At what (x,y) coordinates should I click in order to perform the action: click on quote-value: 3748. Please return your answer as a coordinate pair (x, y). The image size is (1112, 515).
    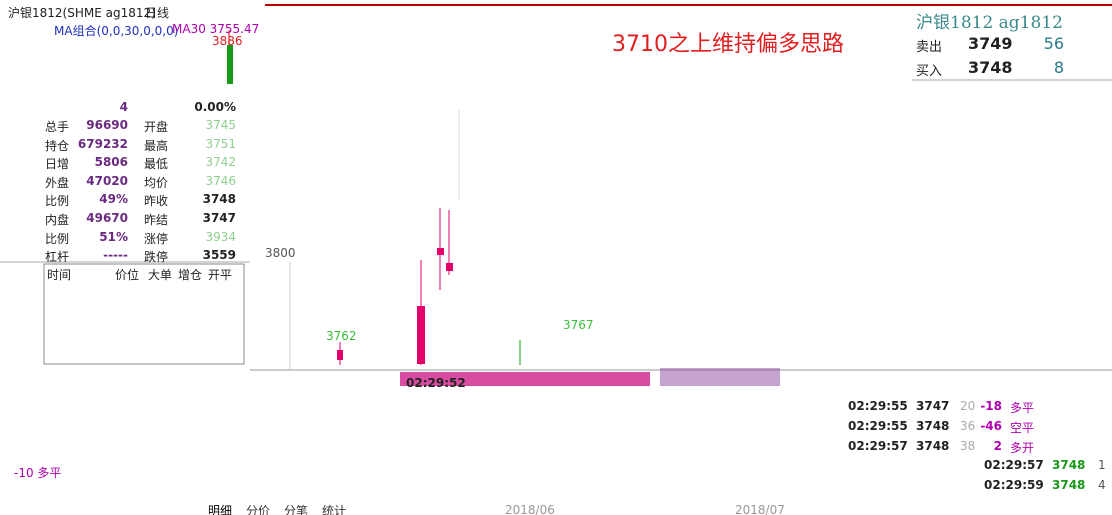
    Looking at the image, I should click on (219, 199).